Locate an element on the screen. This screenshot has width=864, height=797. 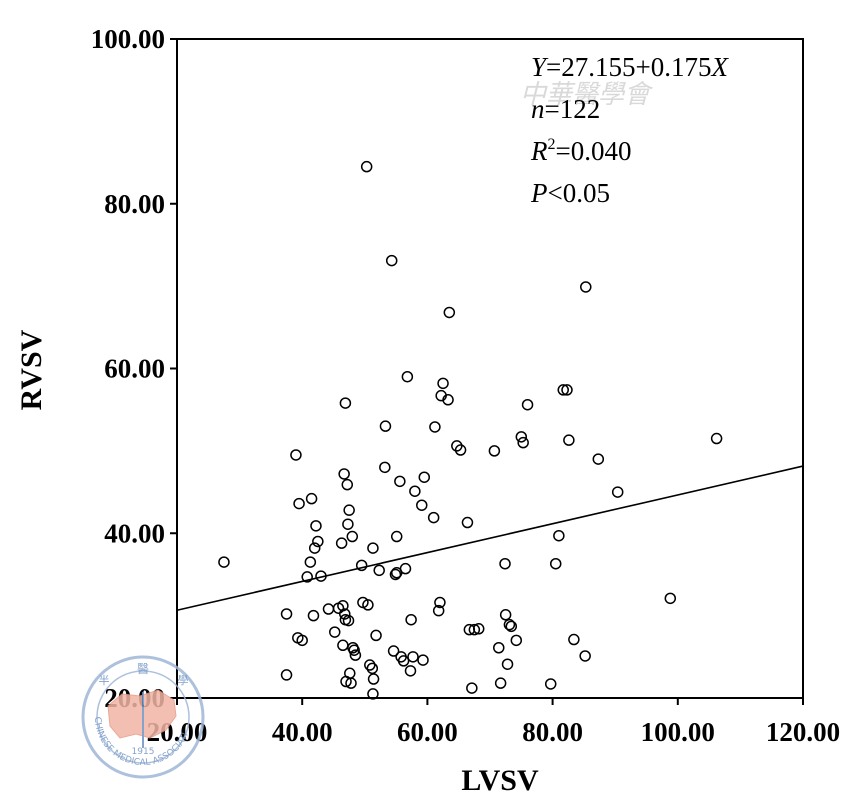
logo-left-glyph: 半 is located at coordinates (104, 680).